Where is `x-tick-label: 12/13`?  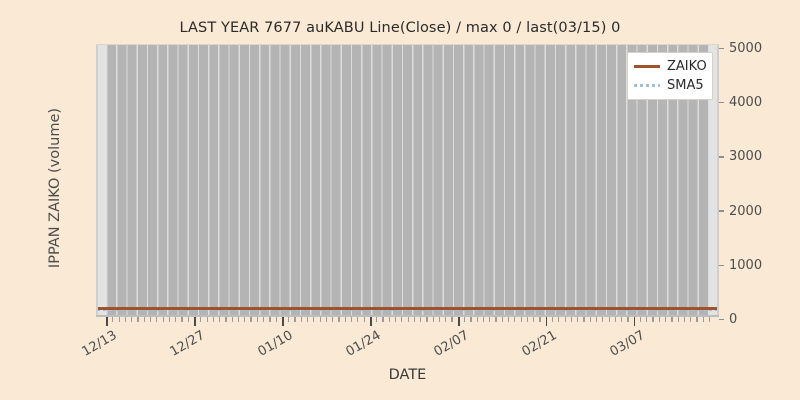
x-tick-label: 12/13 is located at coordinates (99, 344).